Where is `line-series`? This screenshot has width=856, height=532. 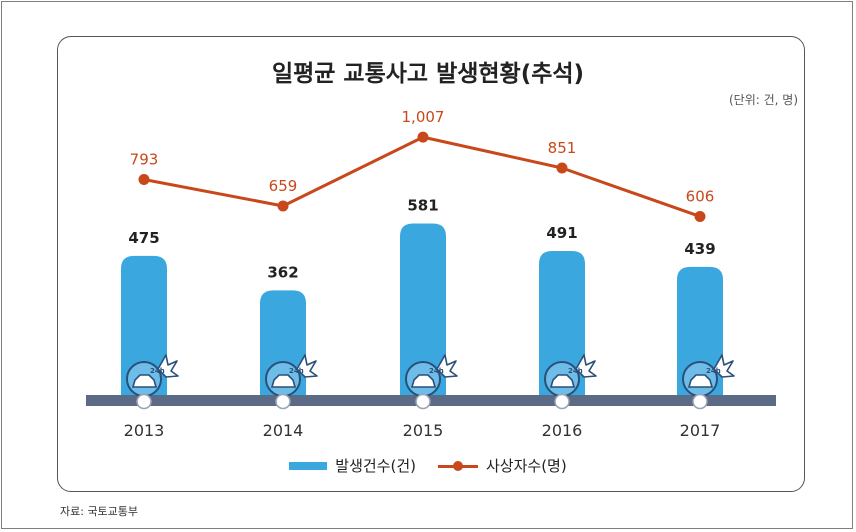 line-series is located at coordinates (422, 176).